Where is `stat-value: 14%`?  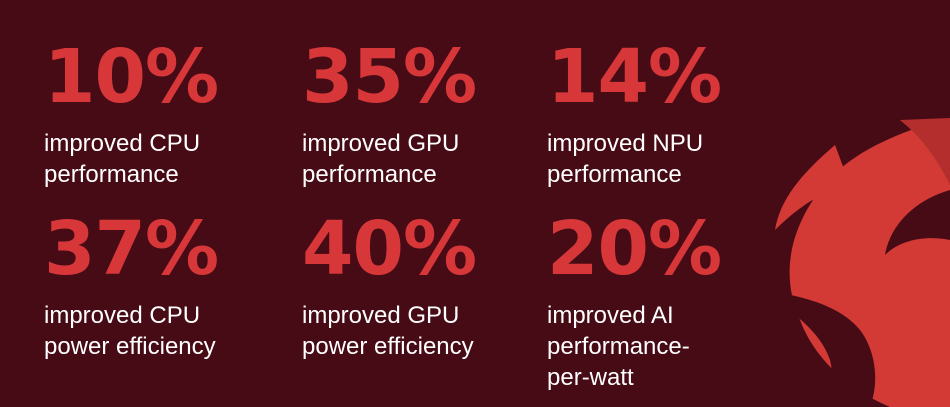 stat-value: 14% is located at coordinates (634, 77).